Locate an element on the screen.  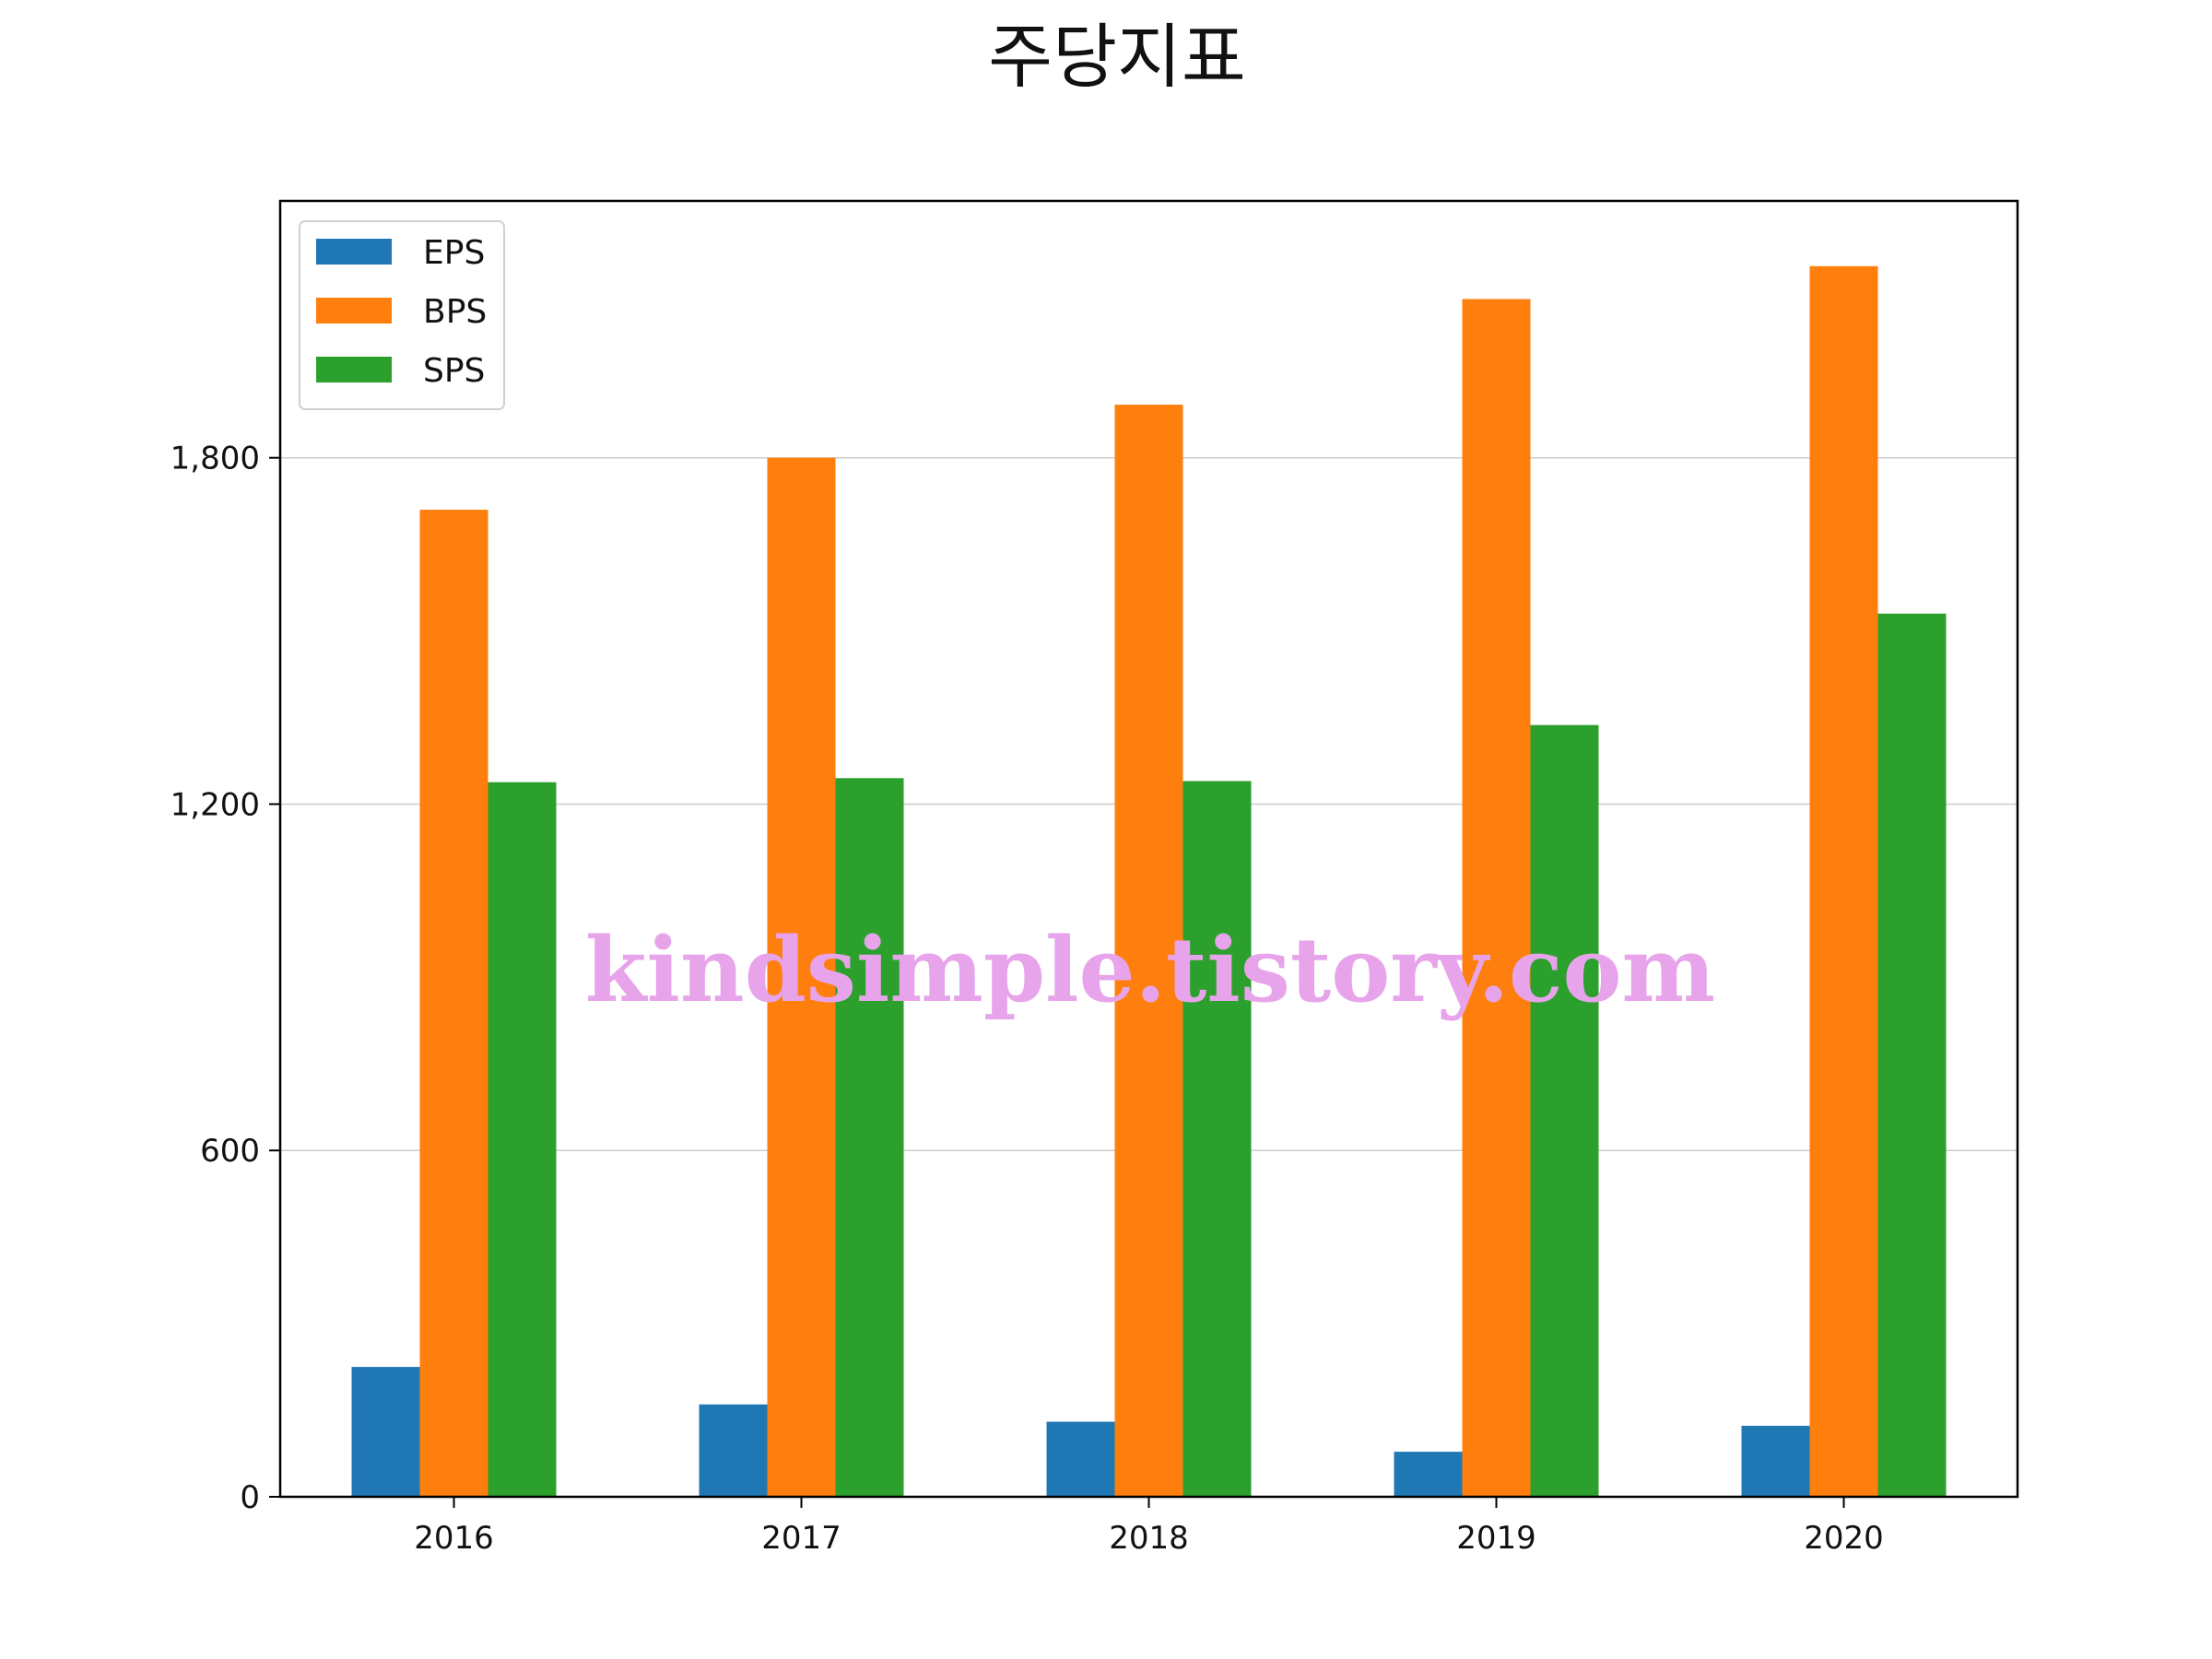
x-tick-label: 2018 is located at coordinates (1149, 1538).